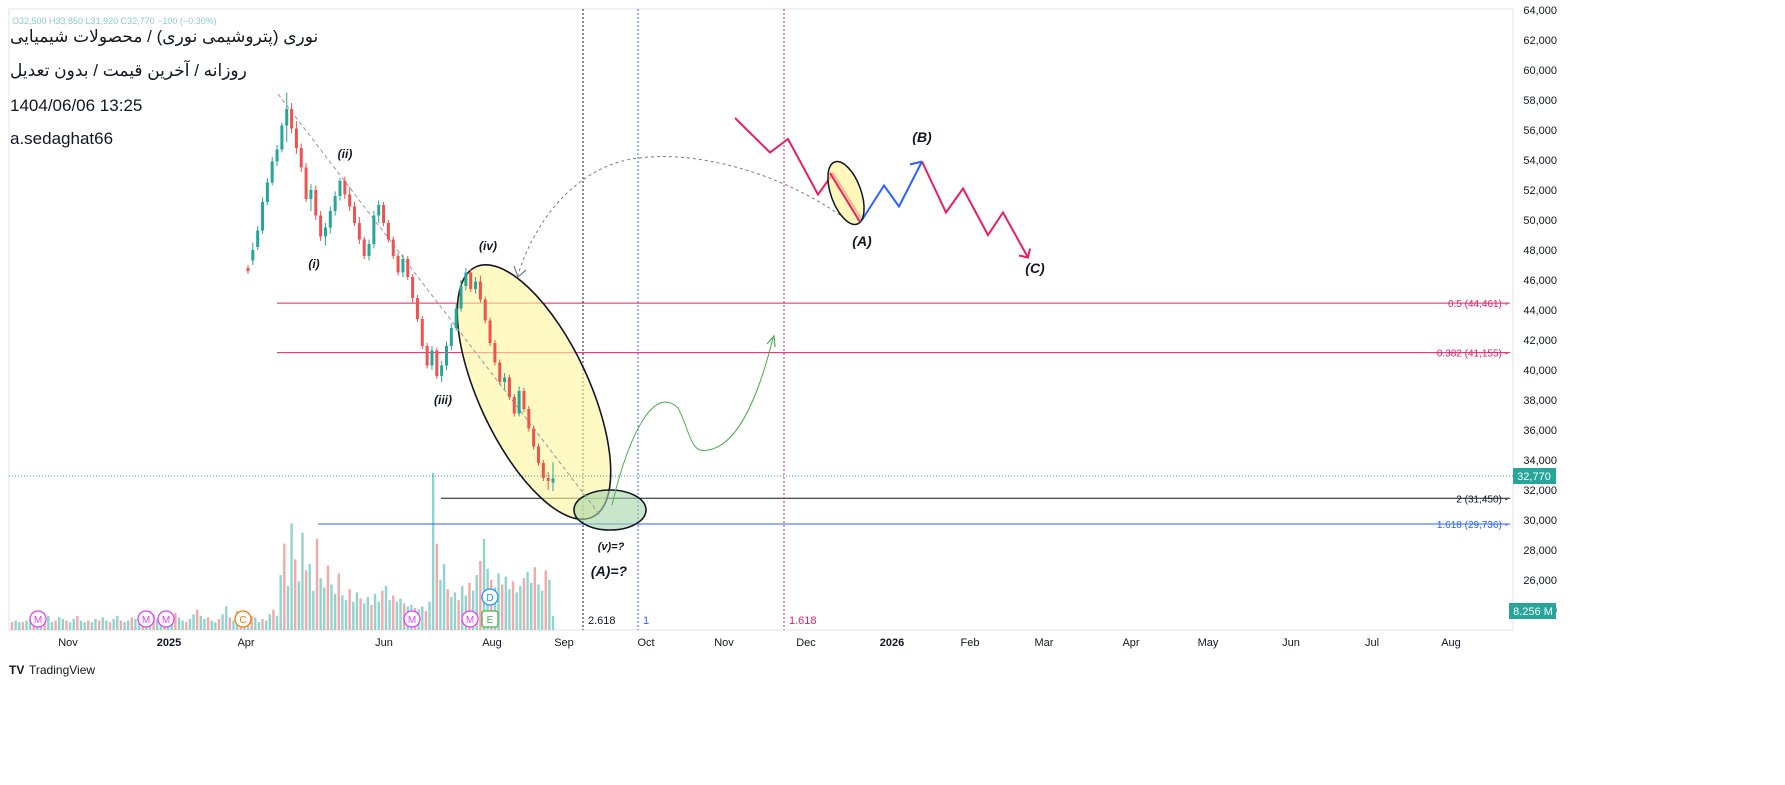  I want to click on x-tick-label: Mar, so click(1044, 643).